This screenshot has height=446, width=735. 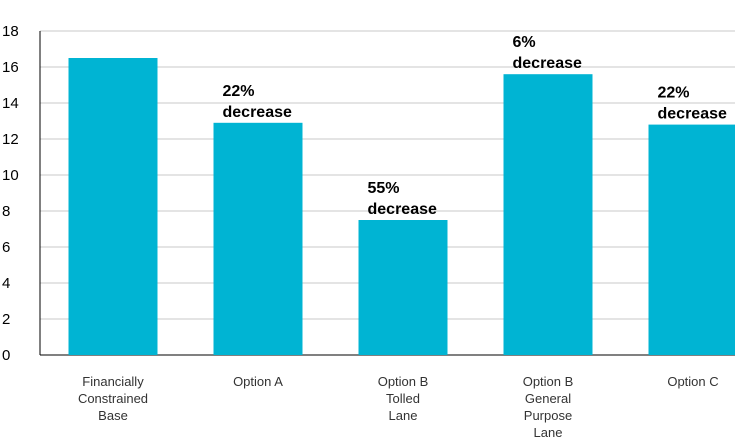 What do you see at coordinates (10, 67) in the screenshot?
I see `y-tick-label: 16` at bounding box center [10, 67].